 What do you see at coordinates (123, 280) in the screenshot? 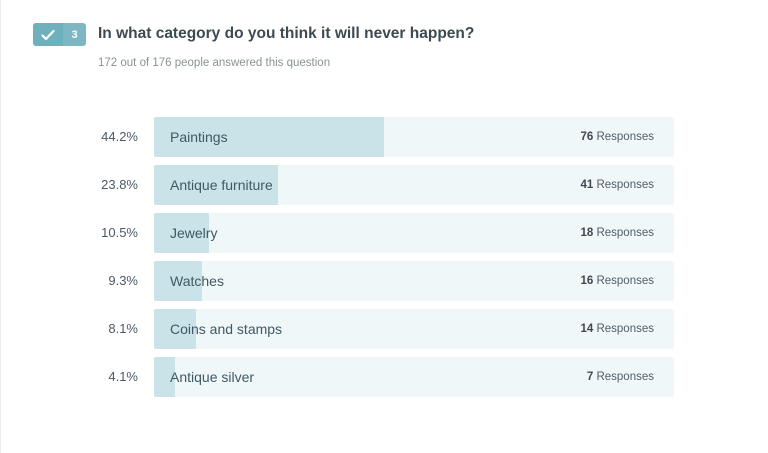
I see `result-percent: 9.3%` at bounding box center [123, 280].